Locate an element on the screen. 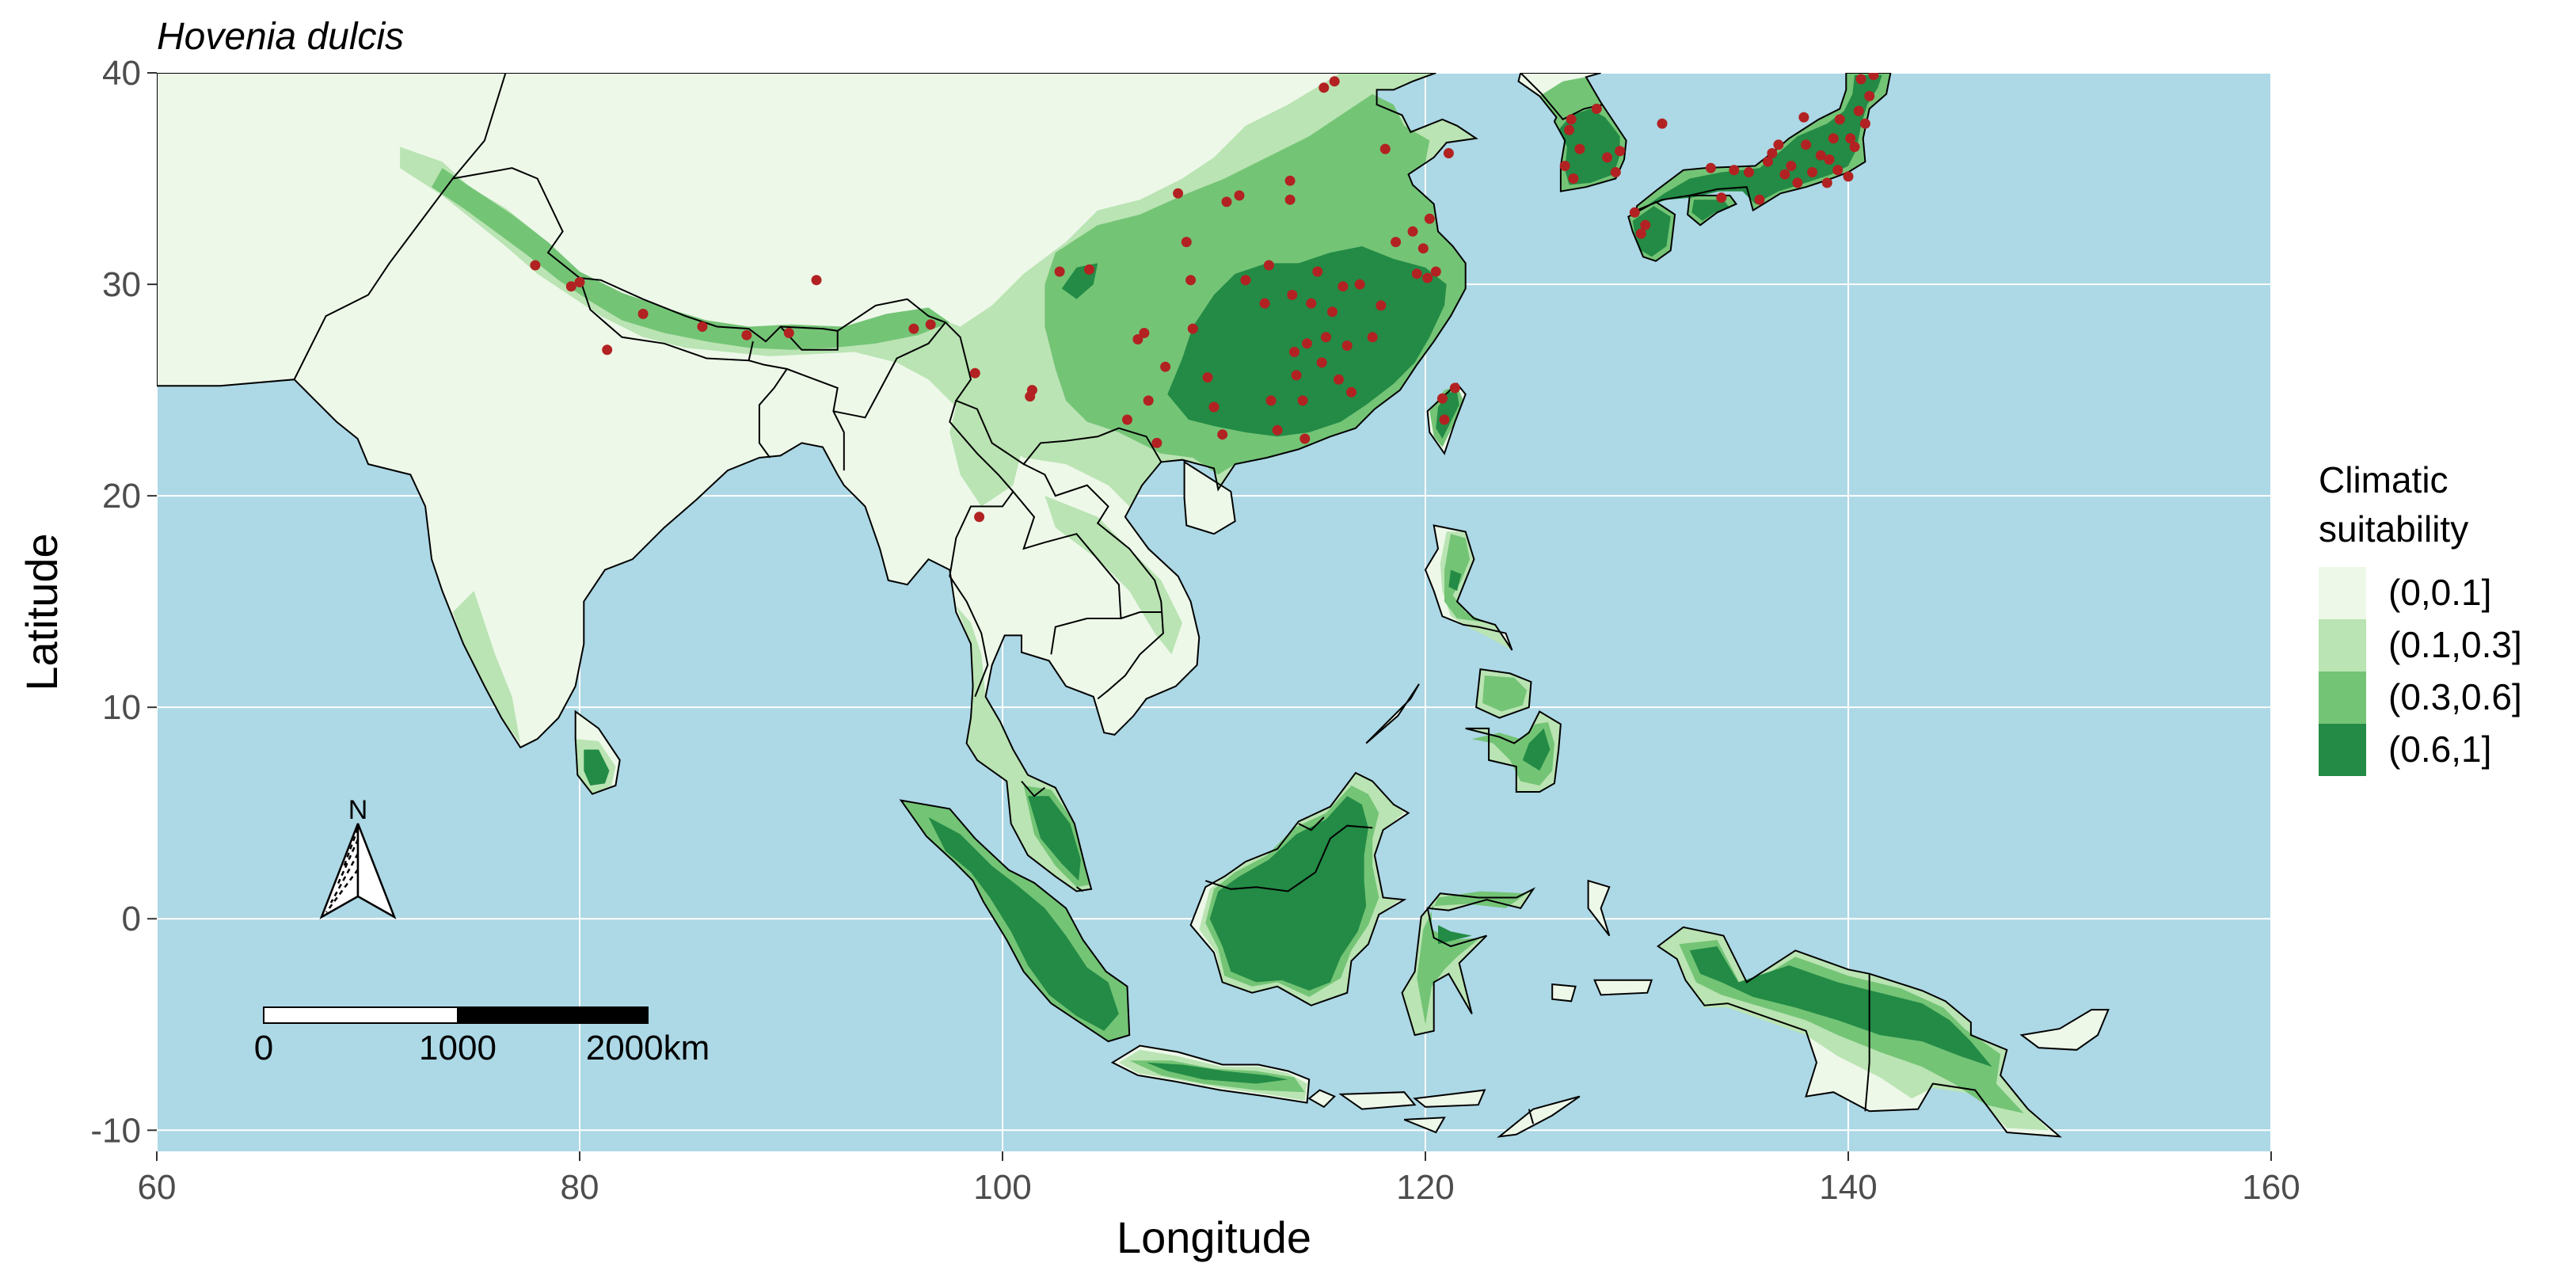  legend-label: (0.3,0.6] is located at coordinates (2455, 696).